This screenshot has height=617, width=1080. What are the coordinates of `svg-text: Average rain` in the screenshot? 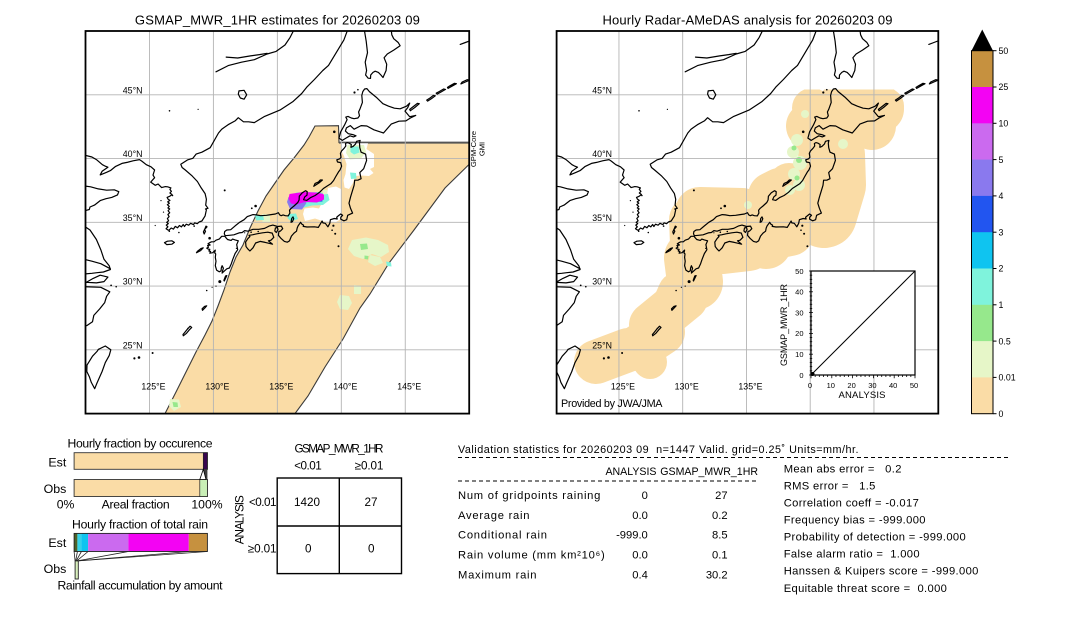 It's located at (494, 516).